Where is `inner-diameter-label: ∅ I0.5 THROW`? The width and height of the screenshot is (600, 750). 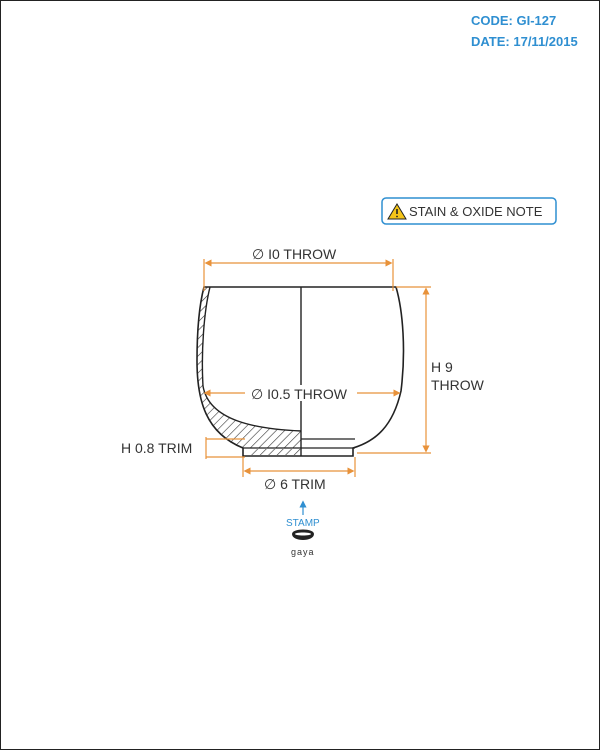 inner-diameter-label: ∅ I0.5 THROW is located at coordinates (299, 394).